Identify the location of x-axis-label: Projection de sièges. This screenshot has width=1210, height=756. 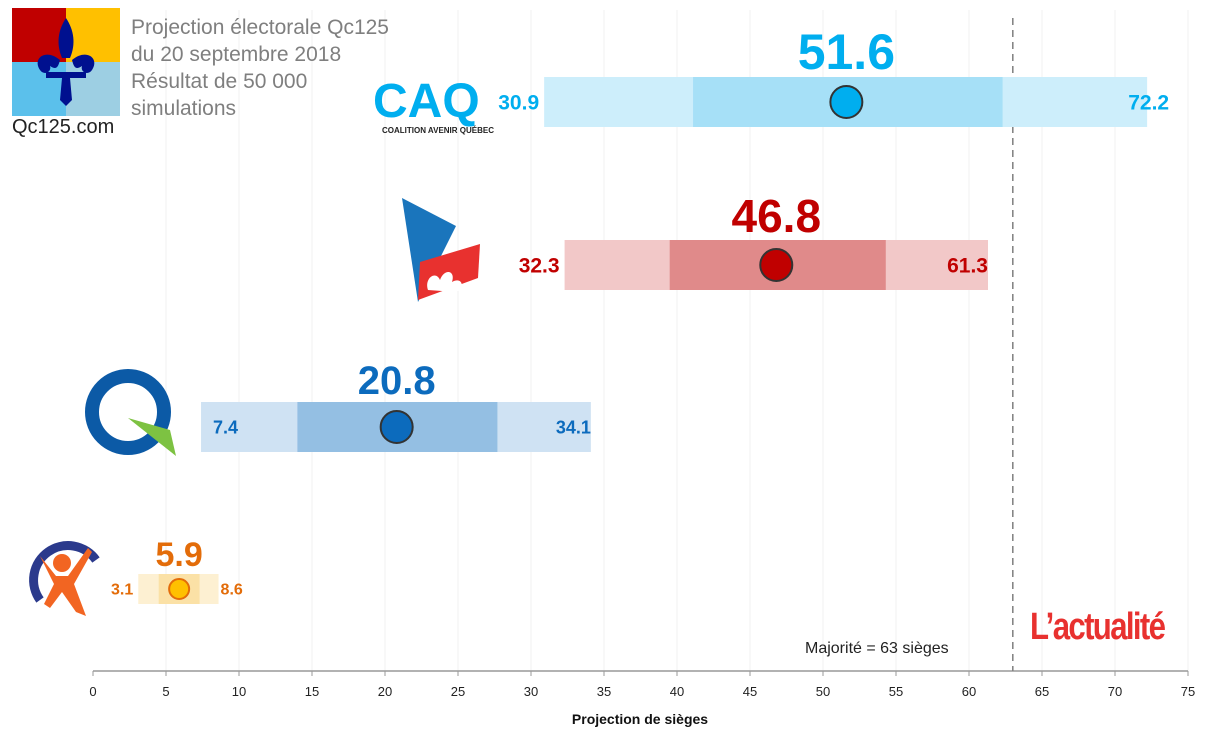
(640, 719).